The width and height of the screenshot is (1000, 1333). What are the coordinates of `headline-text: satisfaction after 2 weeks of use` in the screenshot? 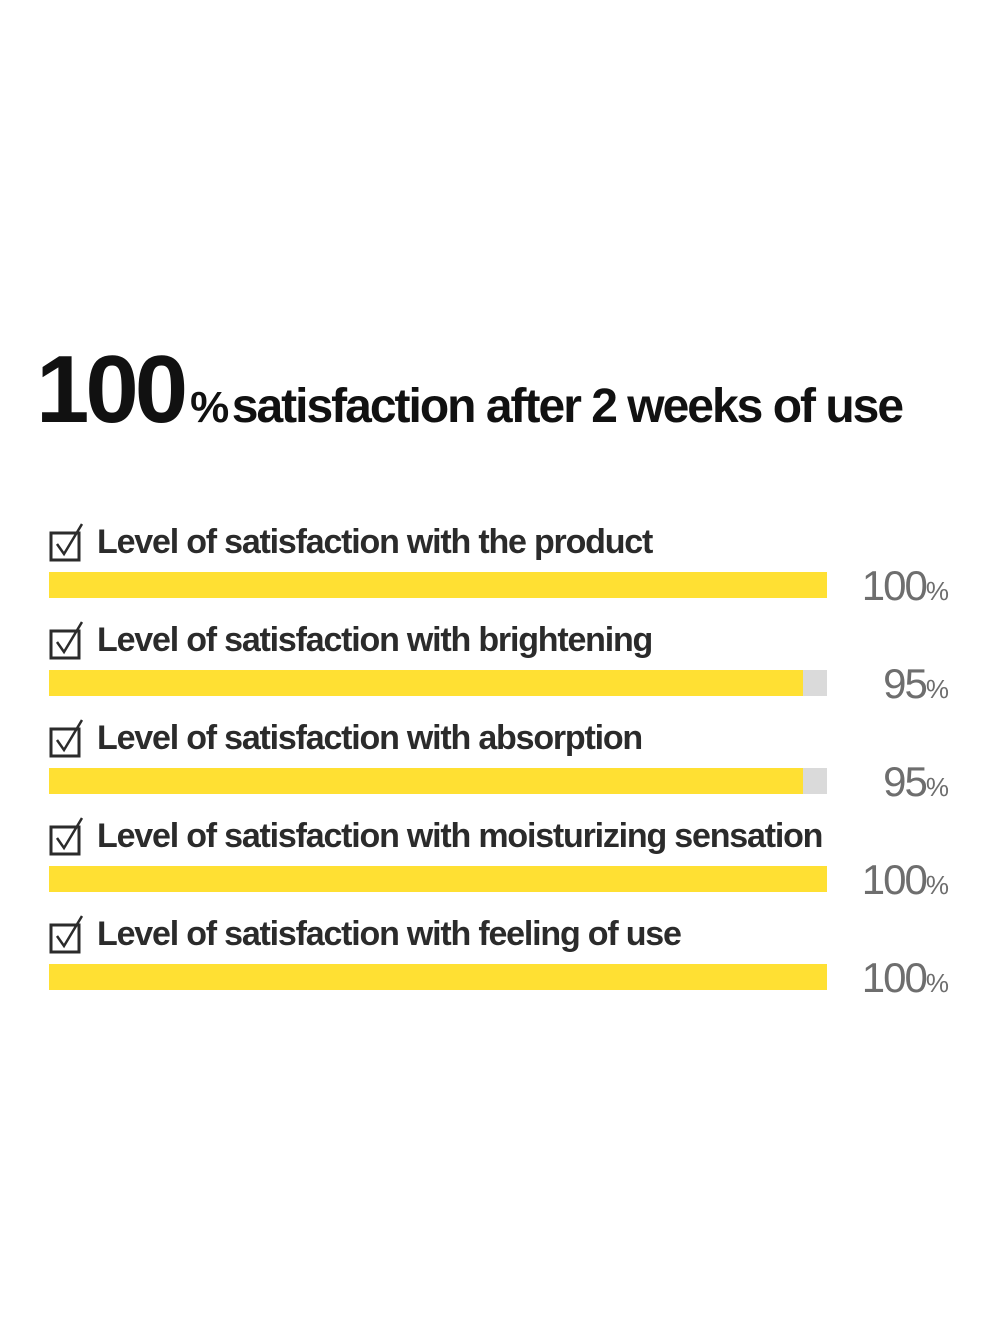 It's located at (567, 406).